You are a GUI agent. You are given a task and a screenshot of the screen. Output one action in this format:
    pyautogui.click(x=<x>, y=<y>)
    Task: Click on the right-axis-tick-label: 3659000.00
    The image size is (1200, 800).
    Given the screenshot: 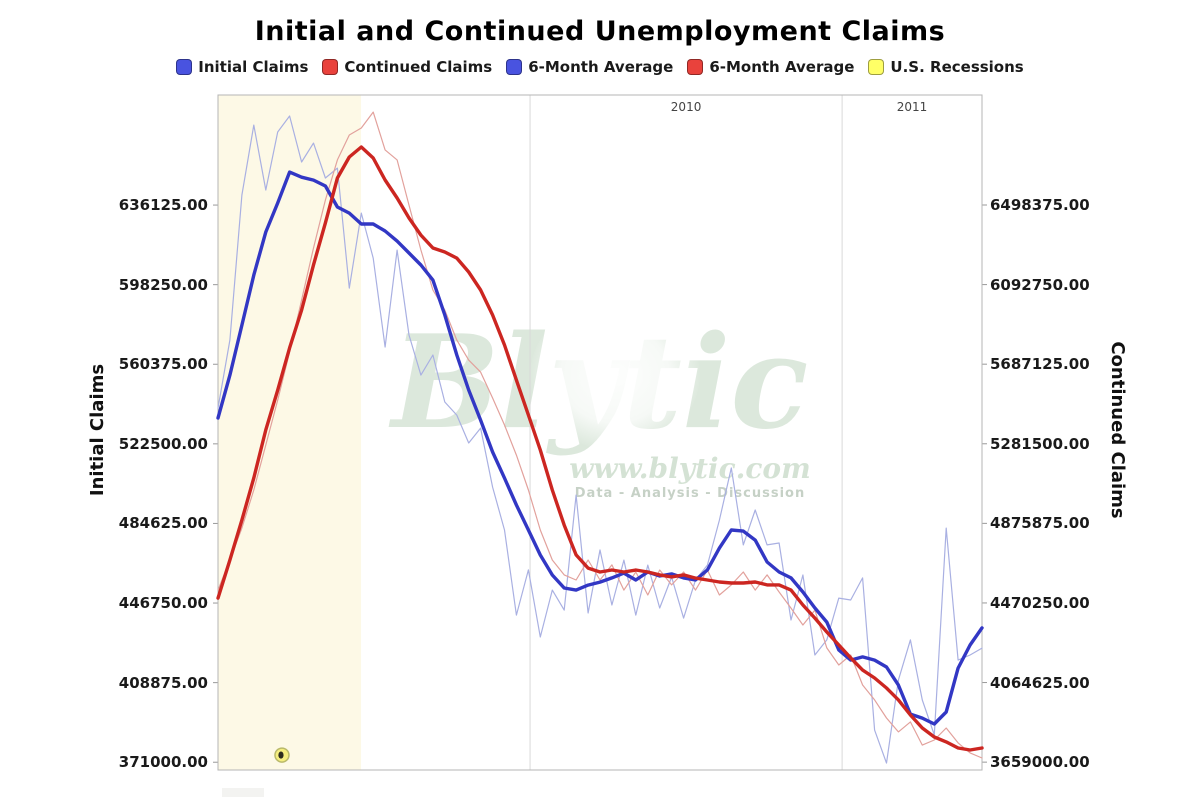 What is the action you would take?
    pyautogui.click(x=1040, y=762)
    